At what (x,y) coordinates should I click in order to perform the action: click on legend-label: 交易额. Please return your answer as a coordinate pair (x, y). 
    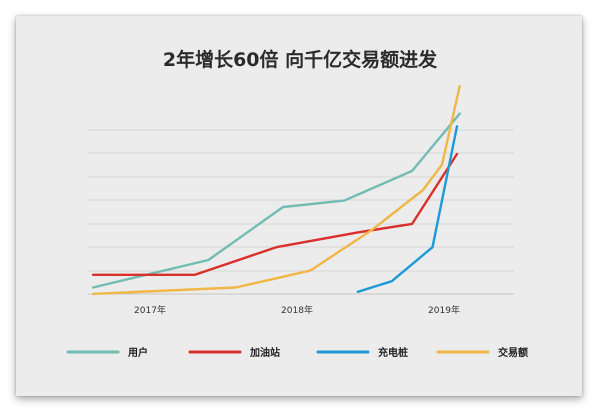
    Looking at the image, I should click on (513, 352).